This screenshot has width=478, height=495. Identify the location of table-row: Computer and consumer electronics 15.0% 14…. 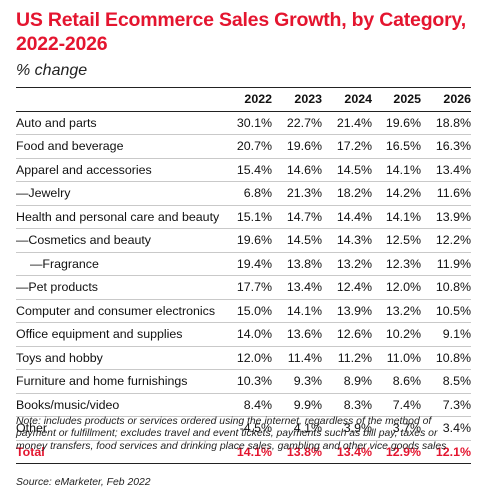
(243, 311).